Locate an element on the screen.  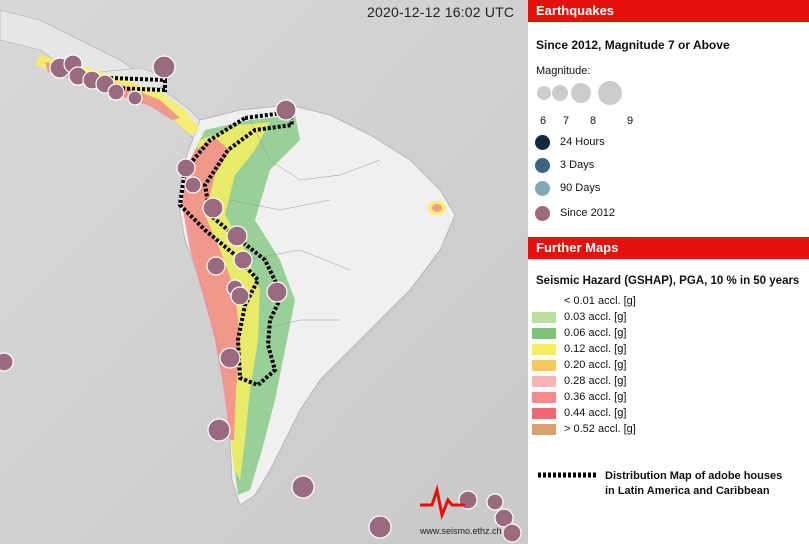
country-borders is located at coordinates (305, 225).